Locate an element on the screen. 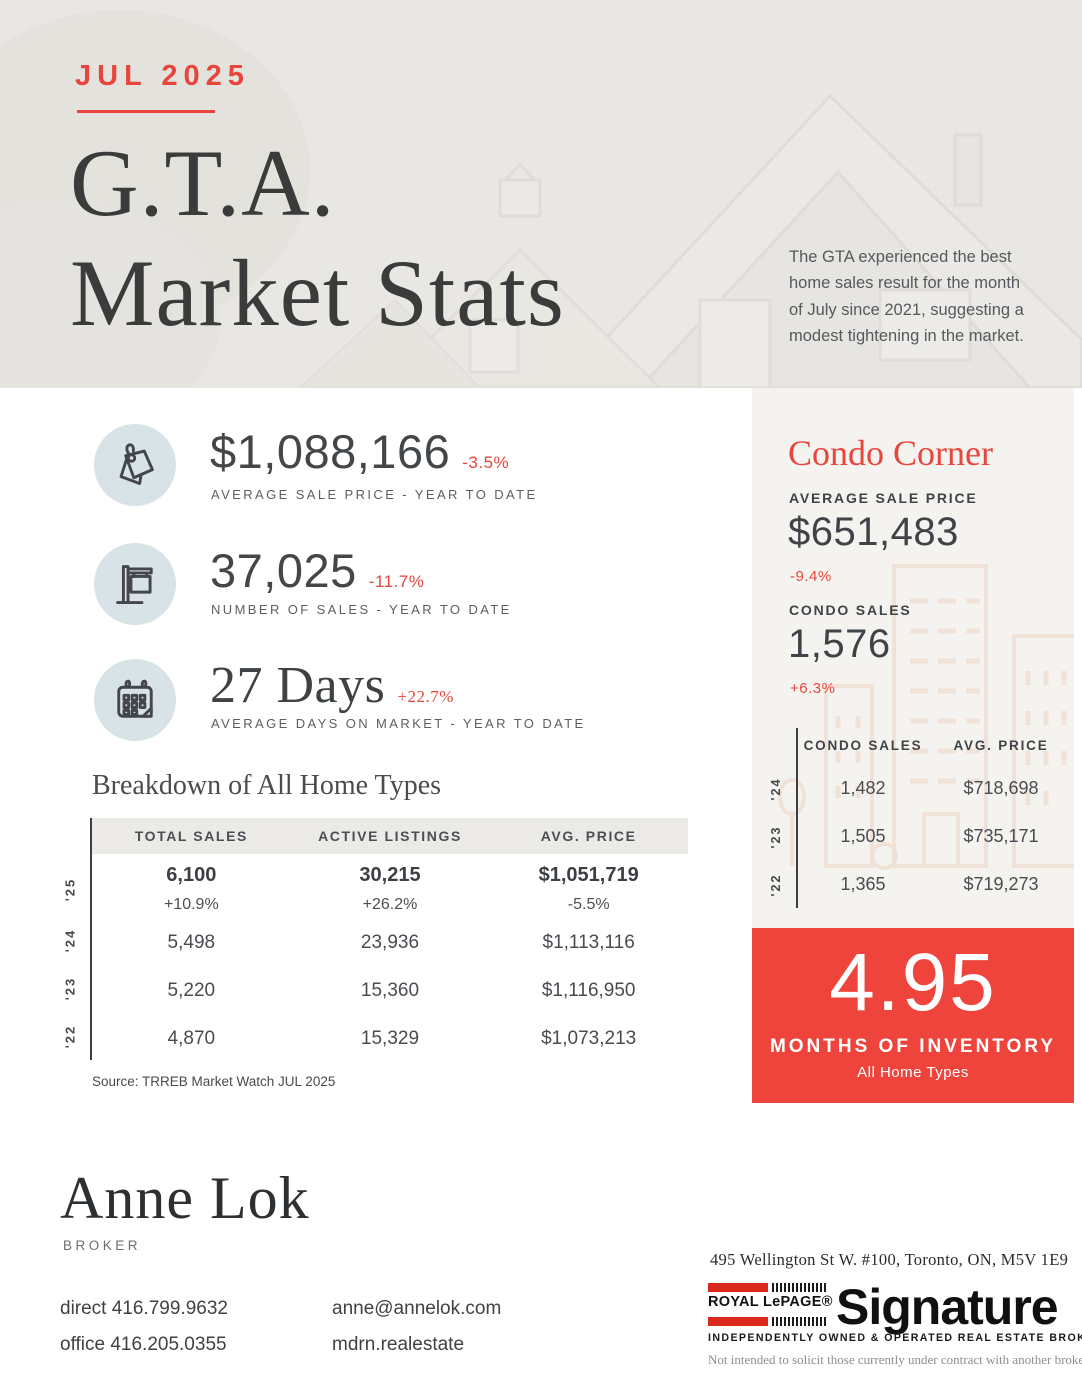  date-underline is located at coordinates (146, 111).